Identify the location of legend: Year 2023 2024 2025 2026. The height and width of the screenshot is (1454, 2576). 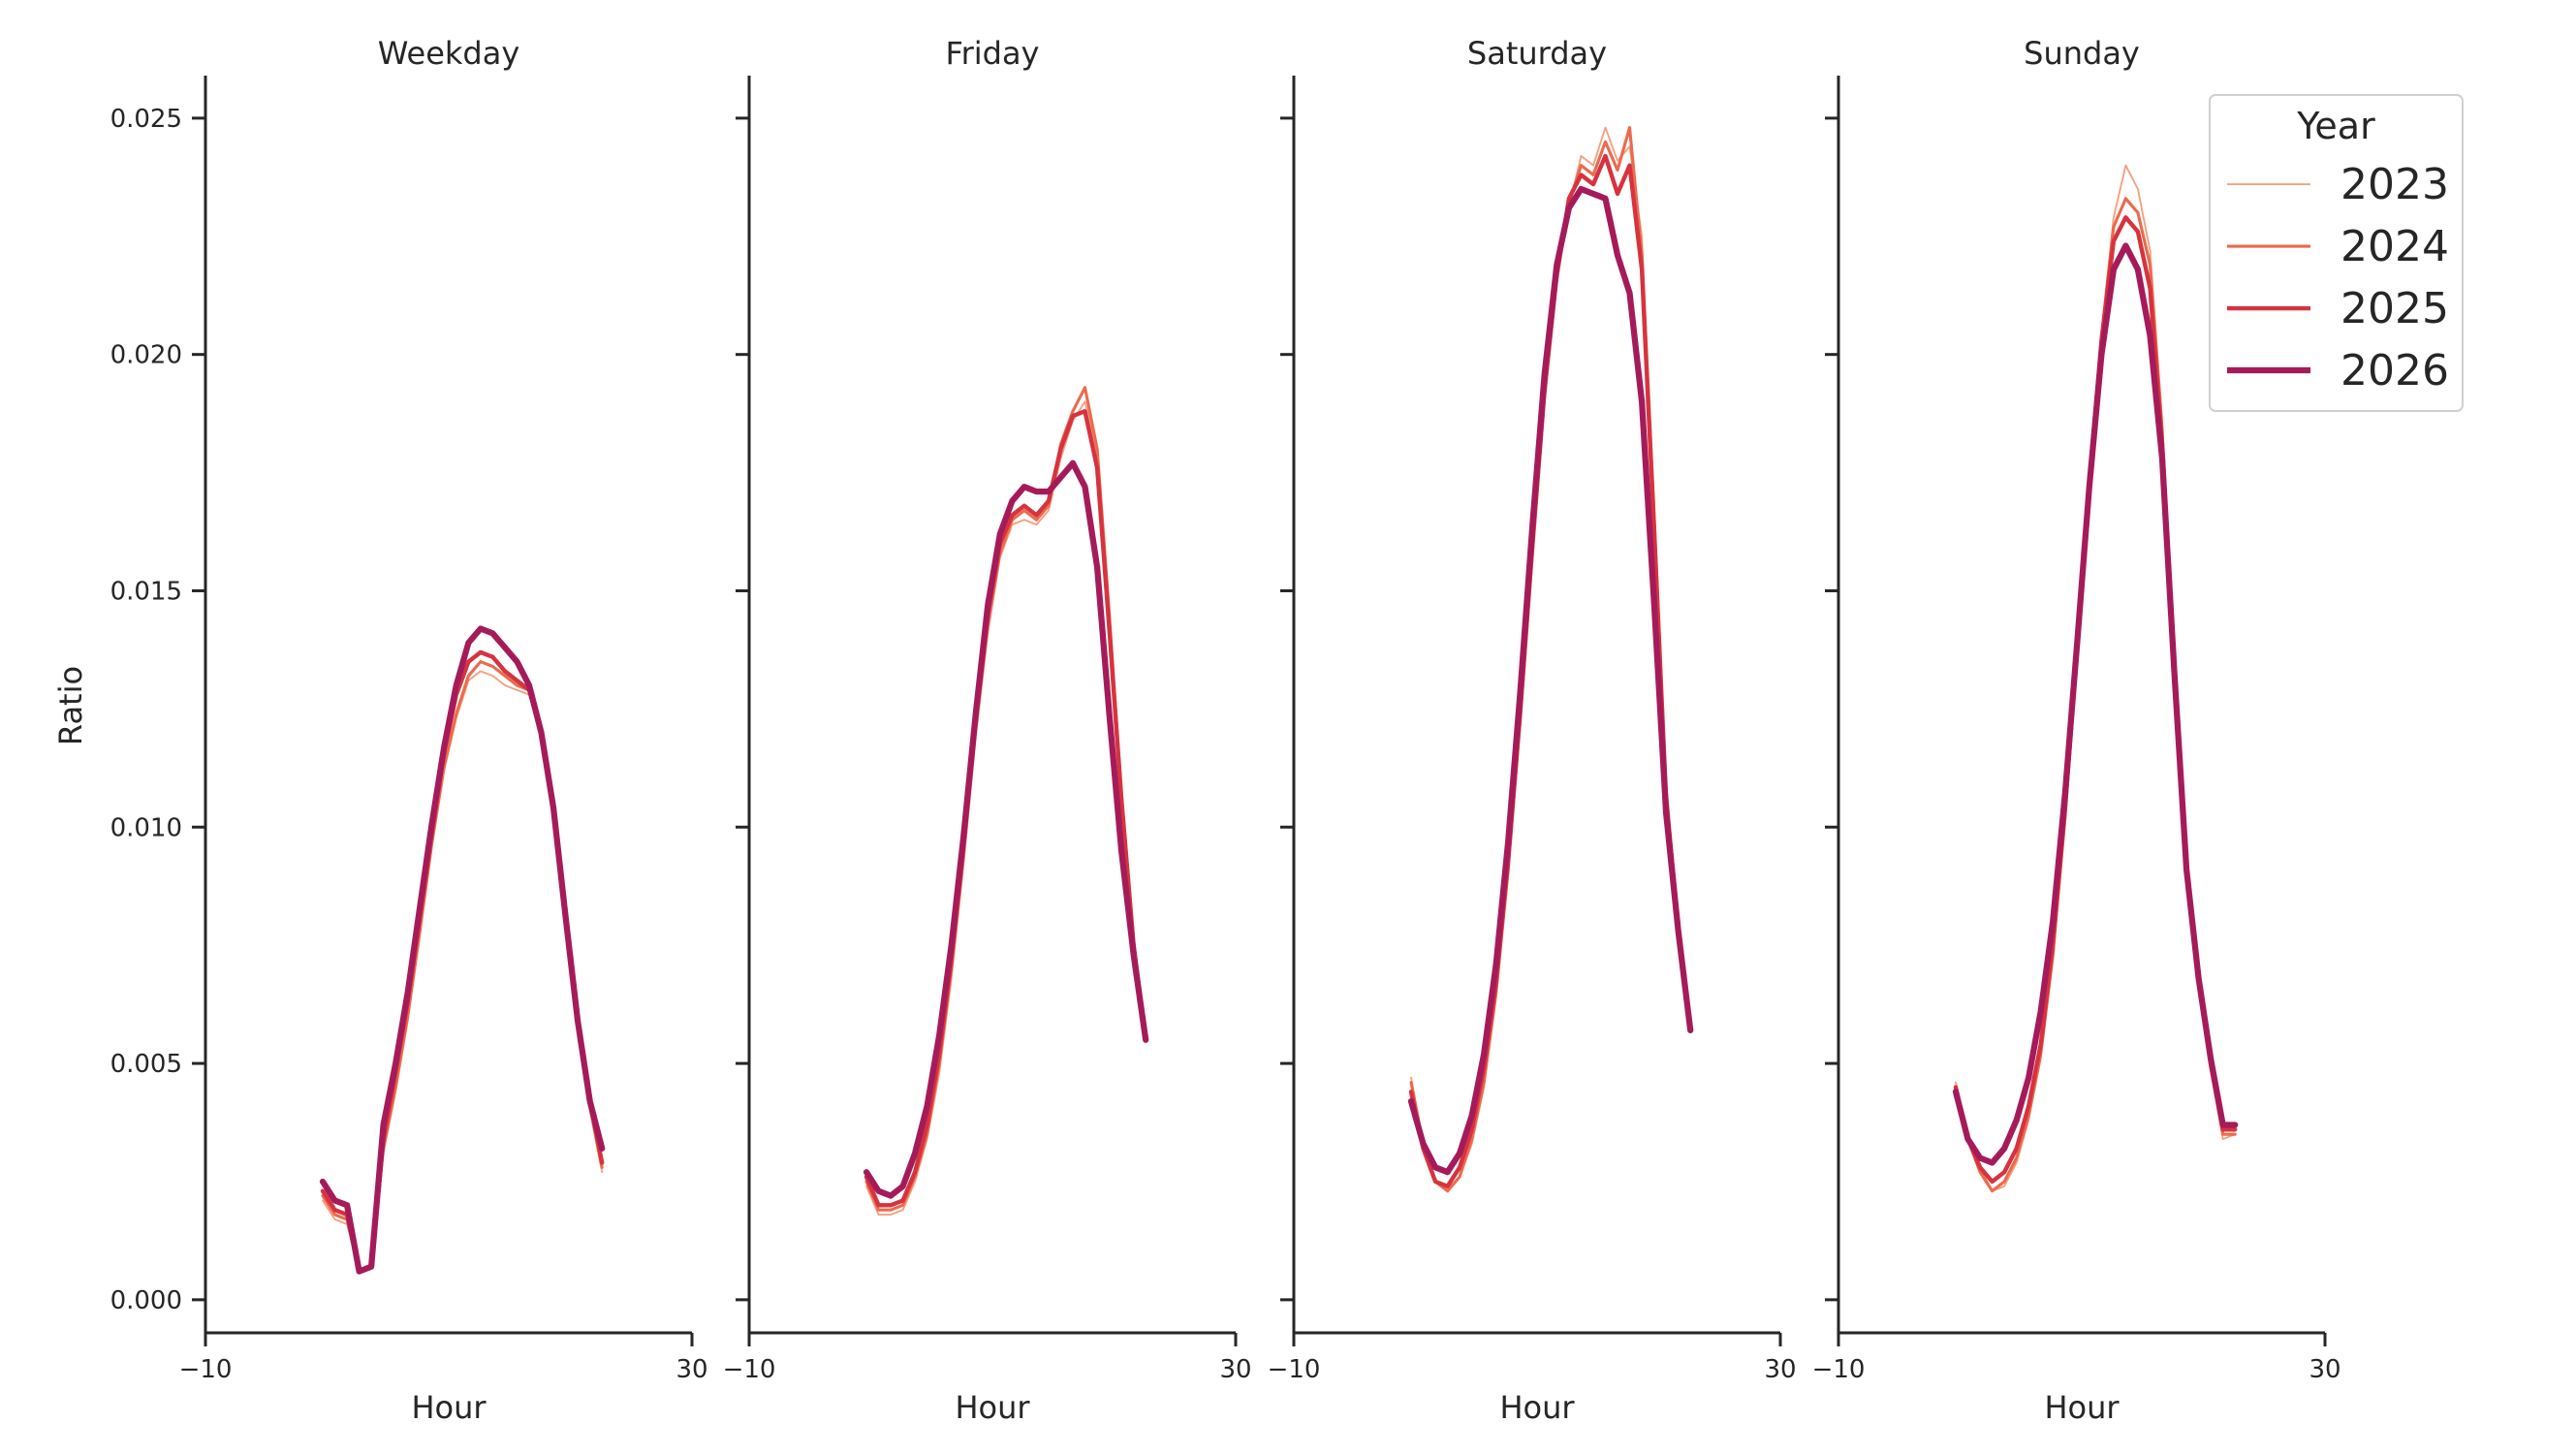
(2336, 253).